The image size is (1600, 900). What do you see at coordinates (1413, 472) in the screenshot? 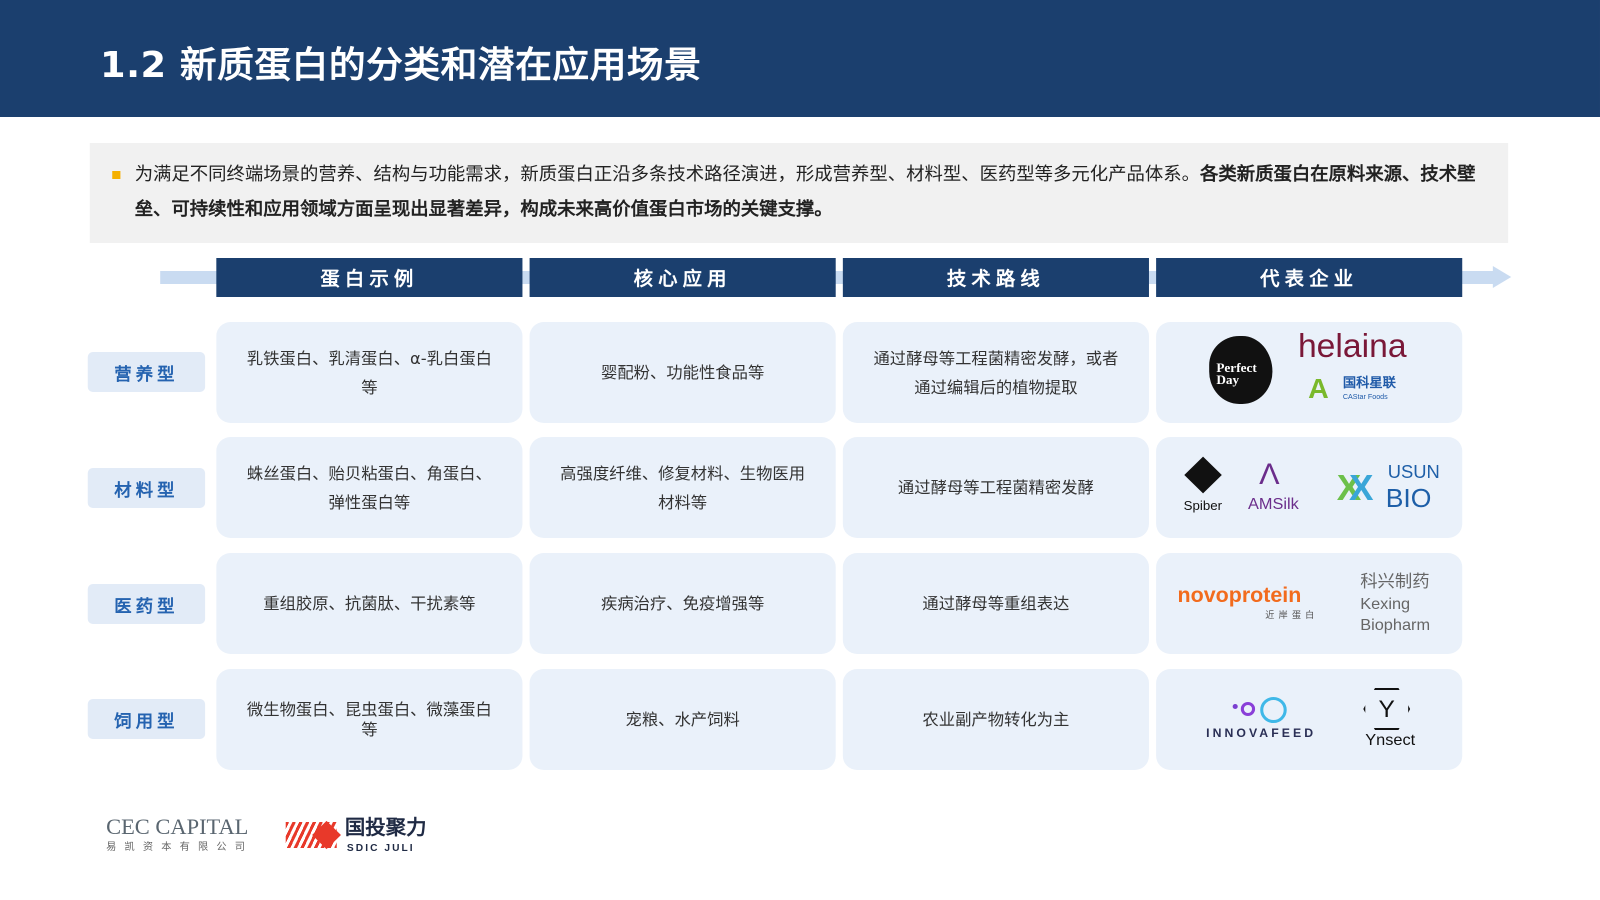
I see `usun-logo: USUN` at bounding box center [1413, 472].